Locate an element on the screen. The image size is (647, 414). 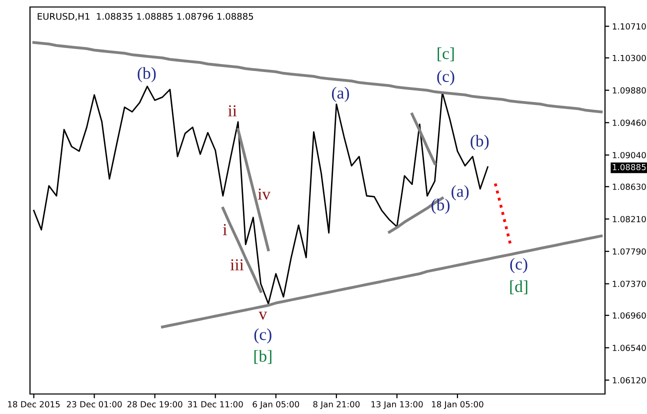
annotation: [d] is located at coordinates (519, 287).